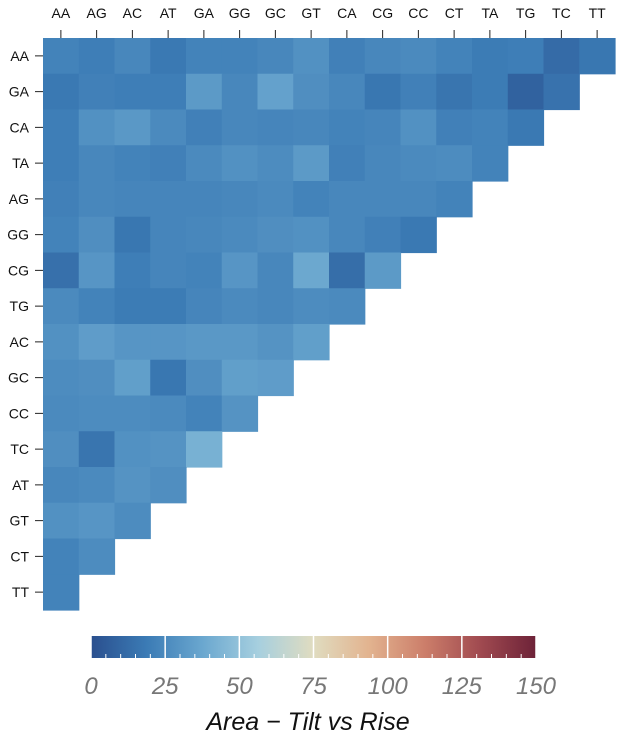 The image size is (617, 749). Describe the element at coordinates (306, 722) in the screenshot. I see `colorbar-title: Area − Tilt vs Rise` at that location.